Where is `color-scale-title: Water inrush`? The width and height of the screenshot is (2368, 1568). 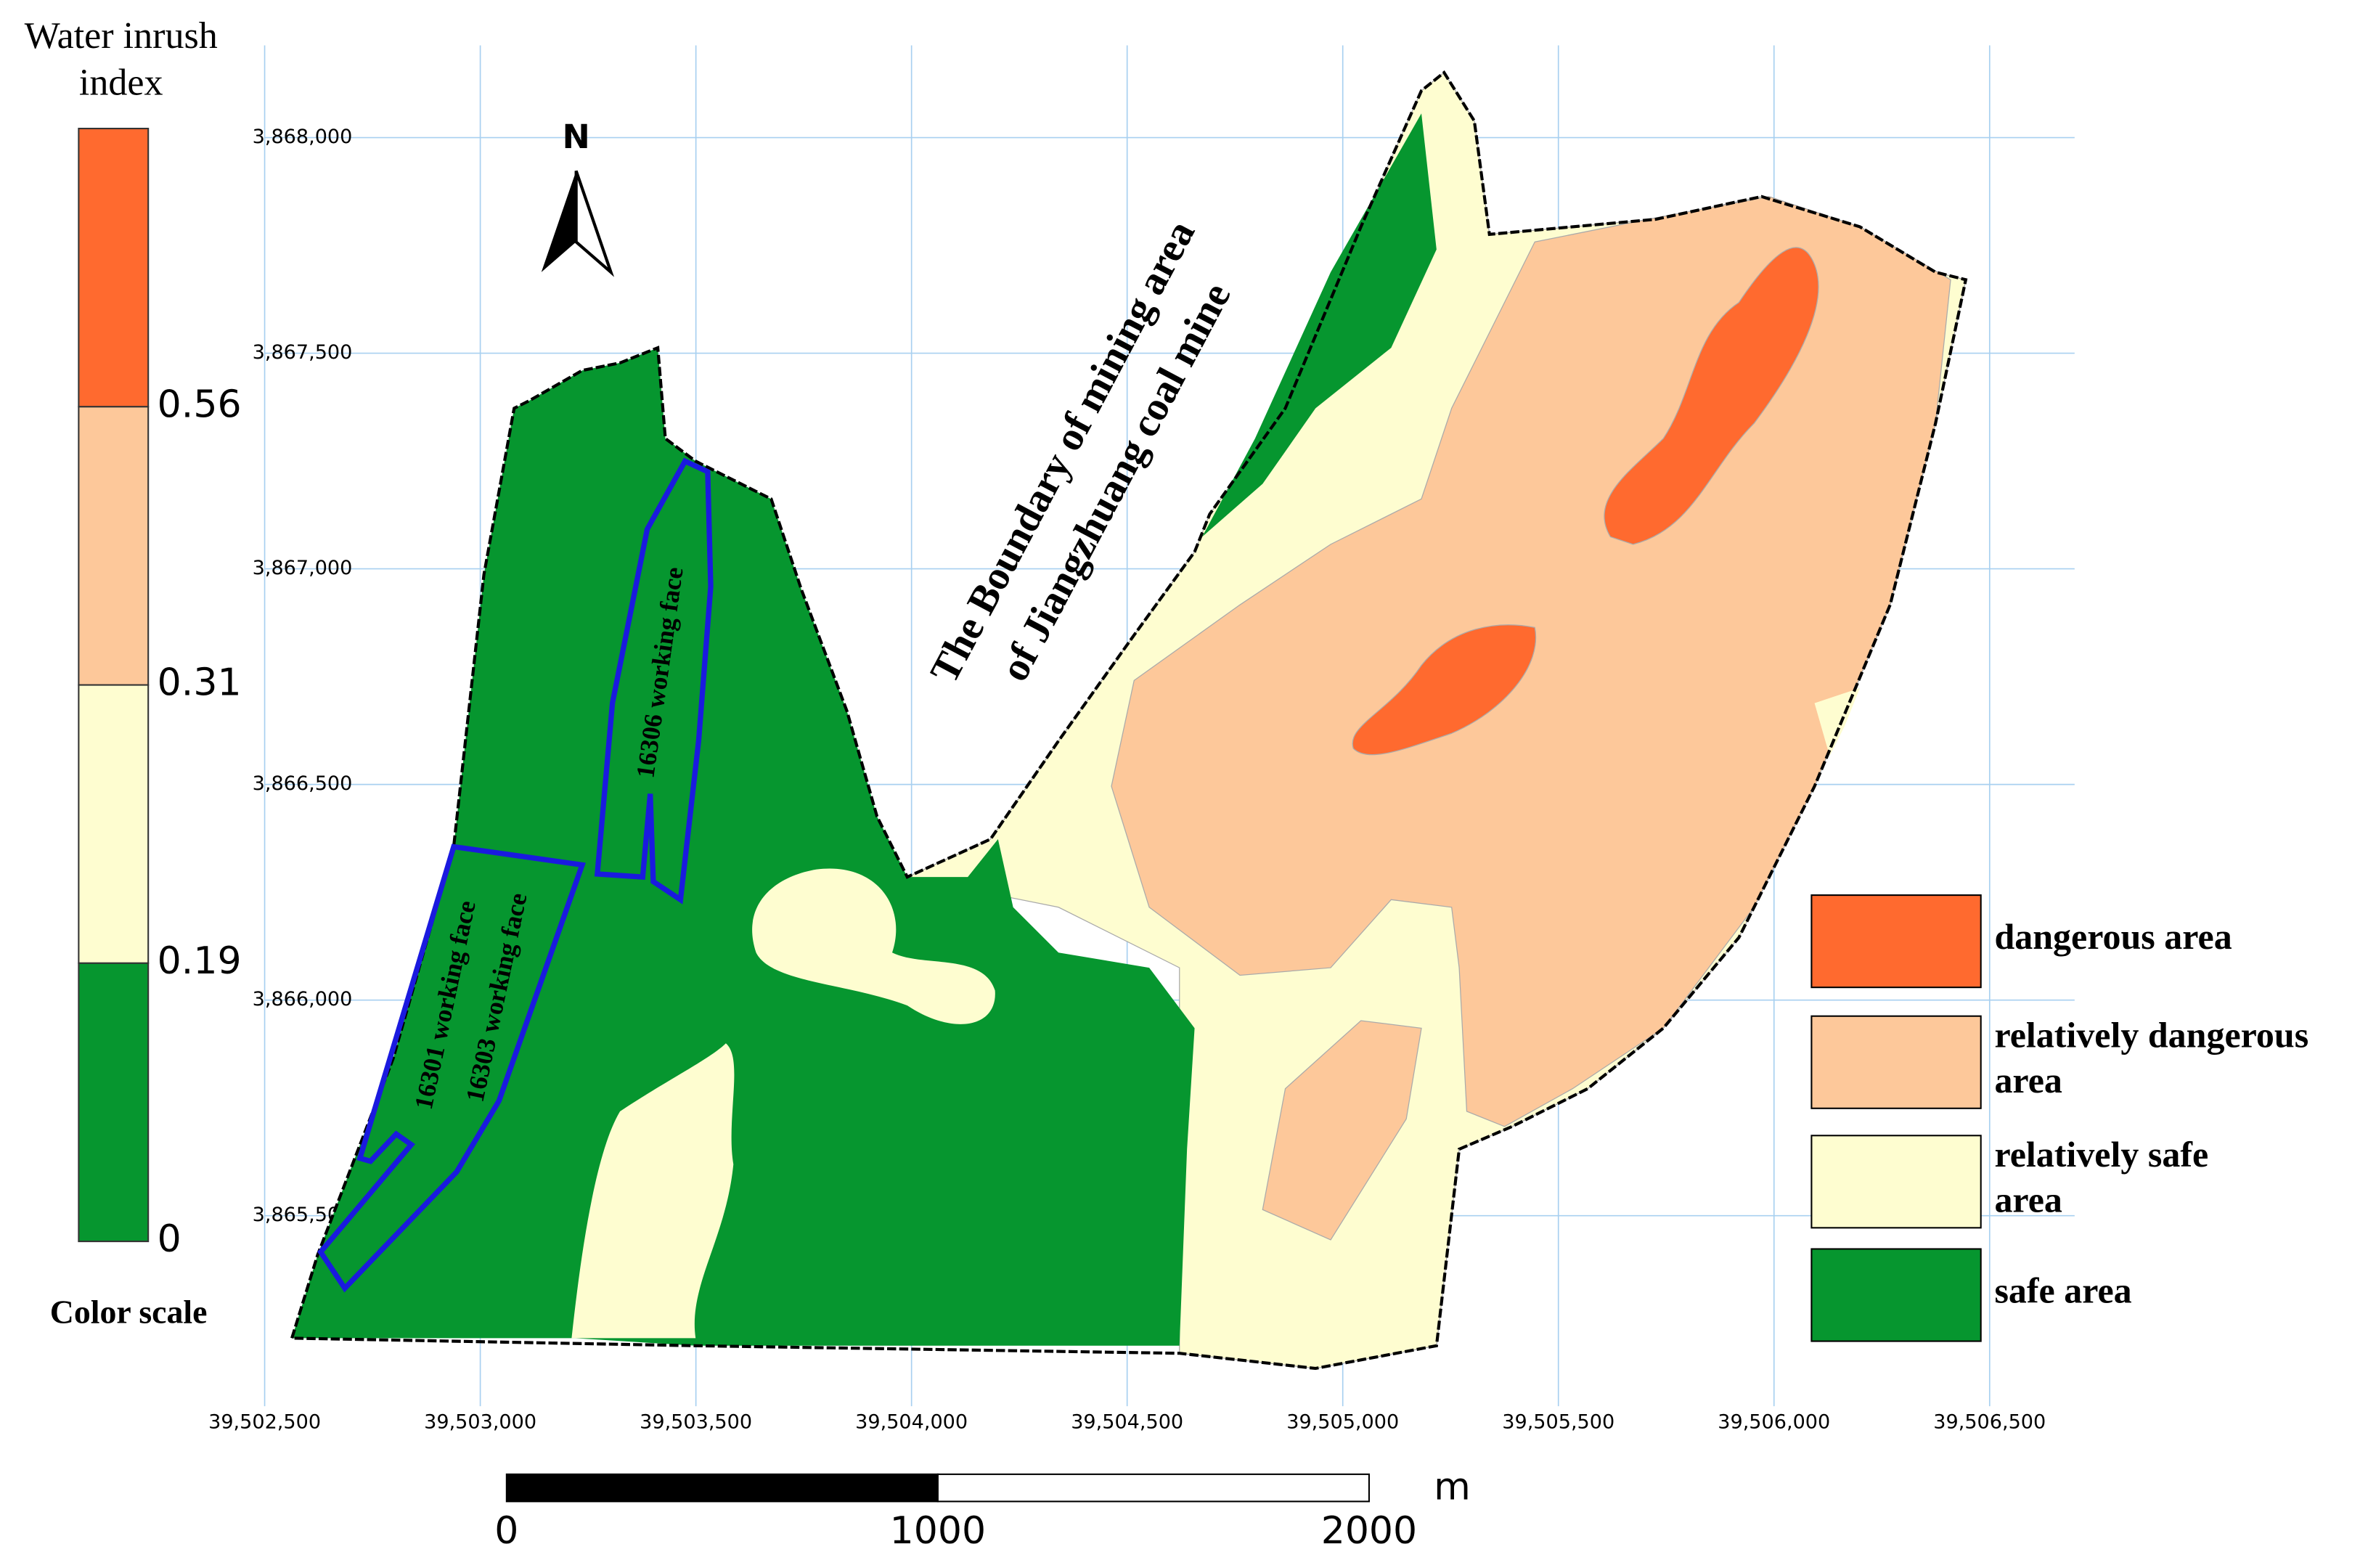
color-scale-title: Water inrush is located at coordinates (121, 36).